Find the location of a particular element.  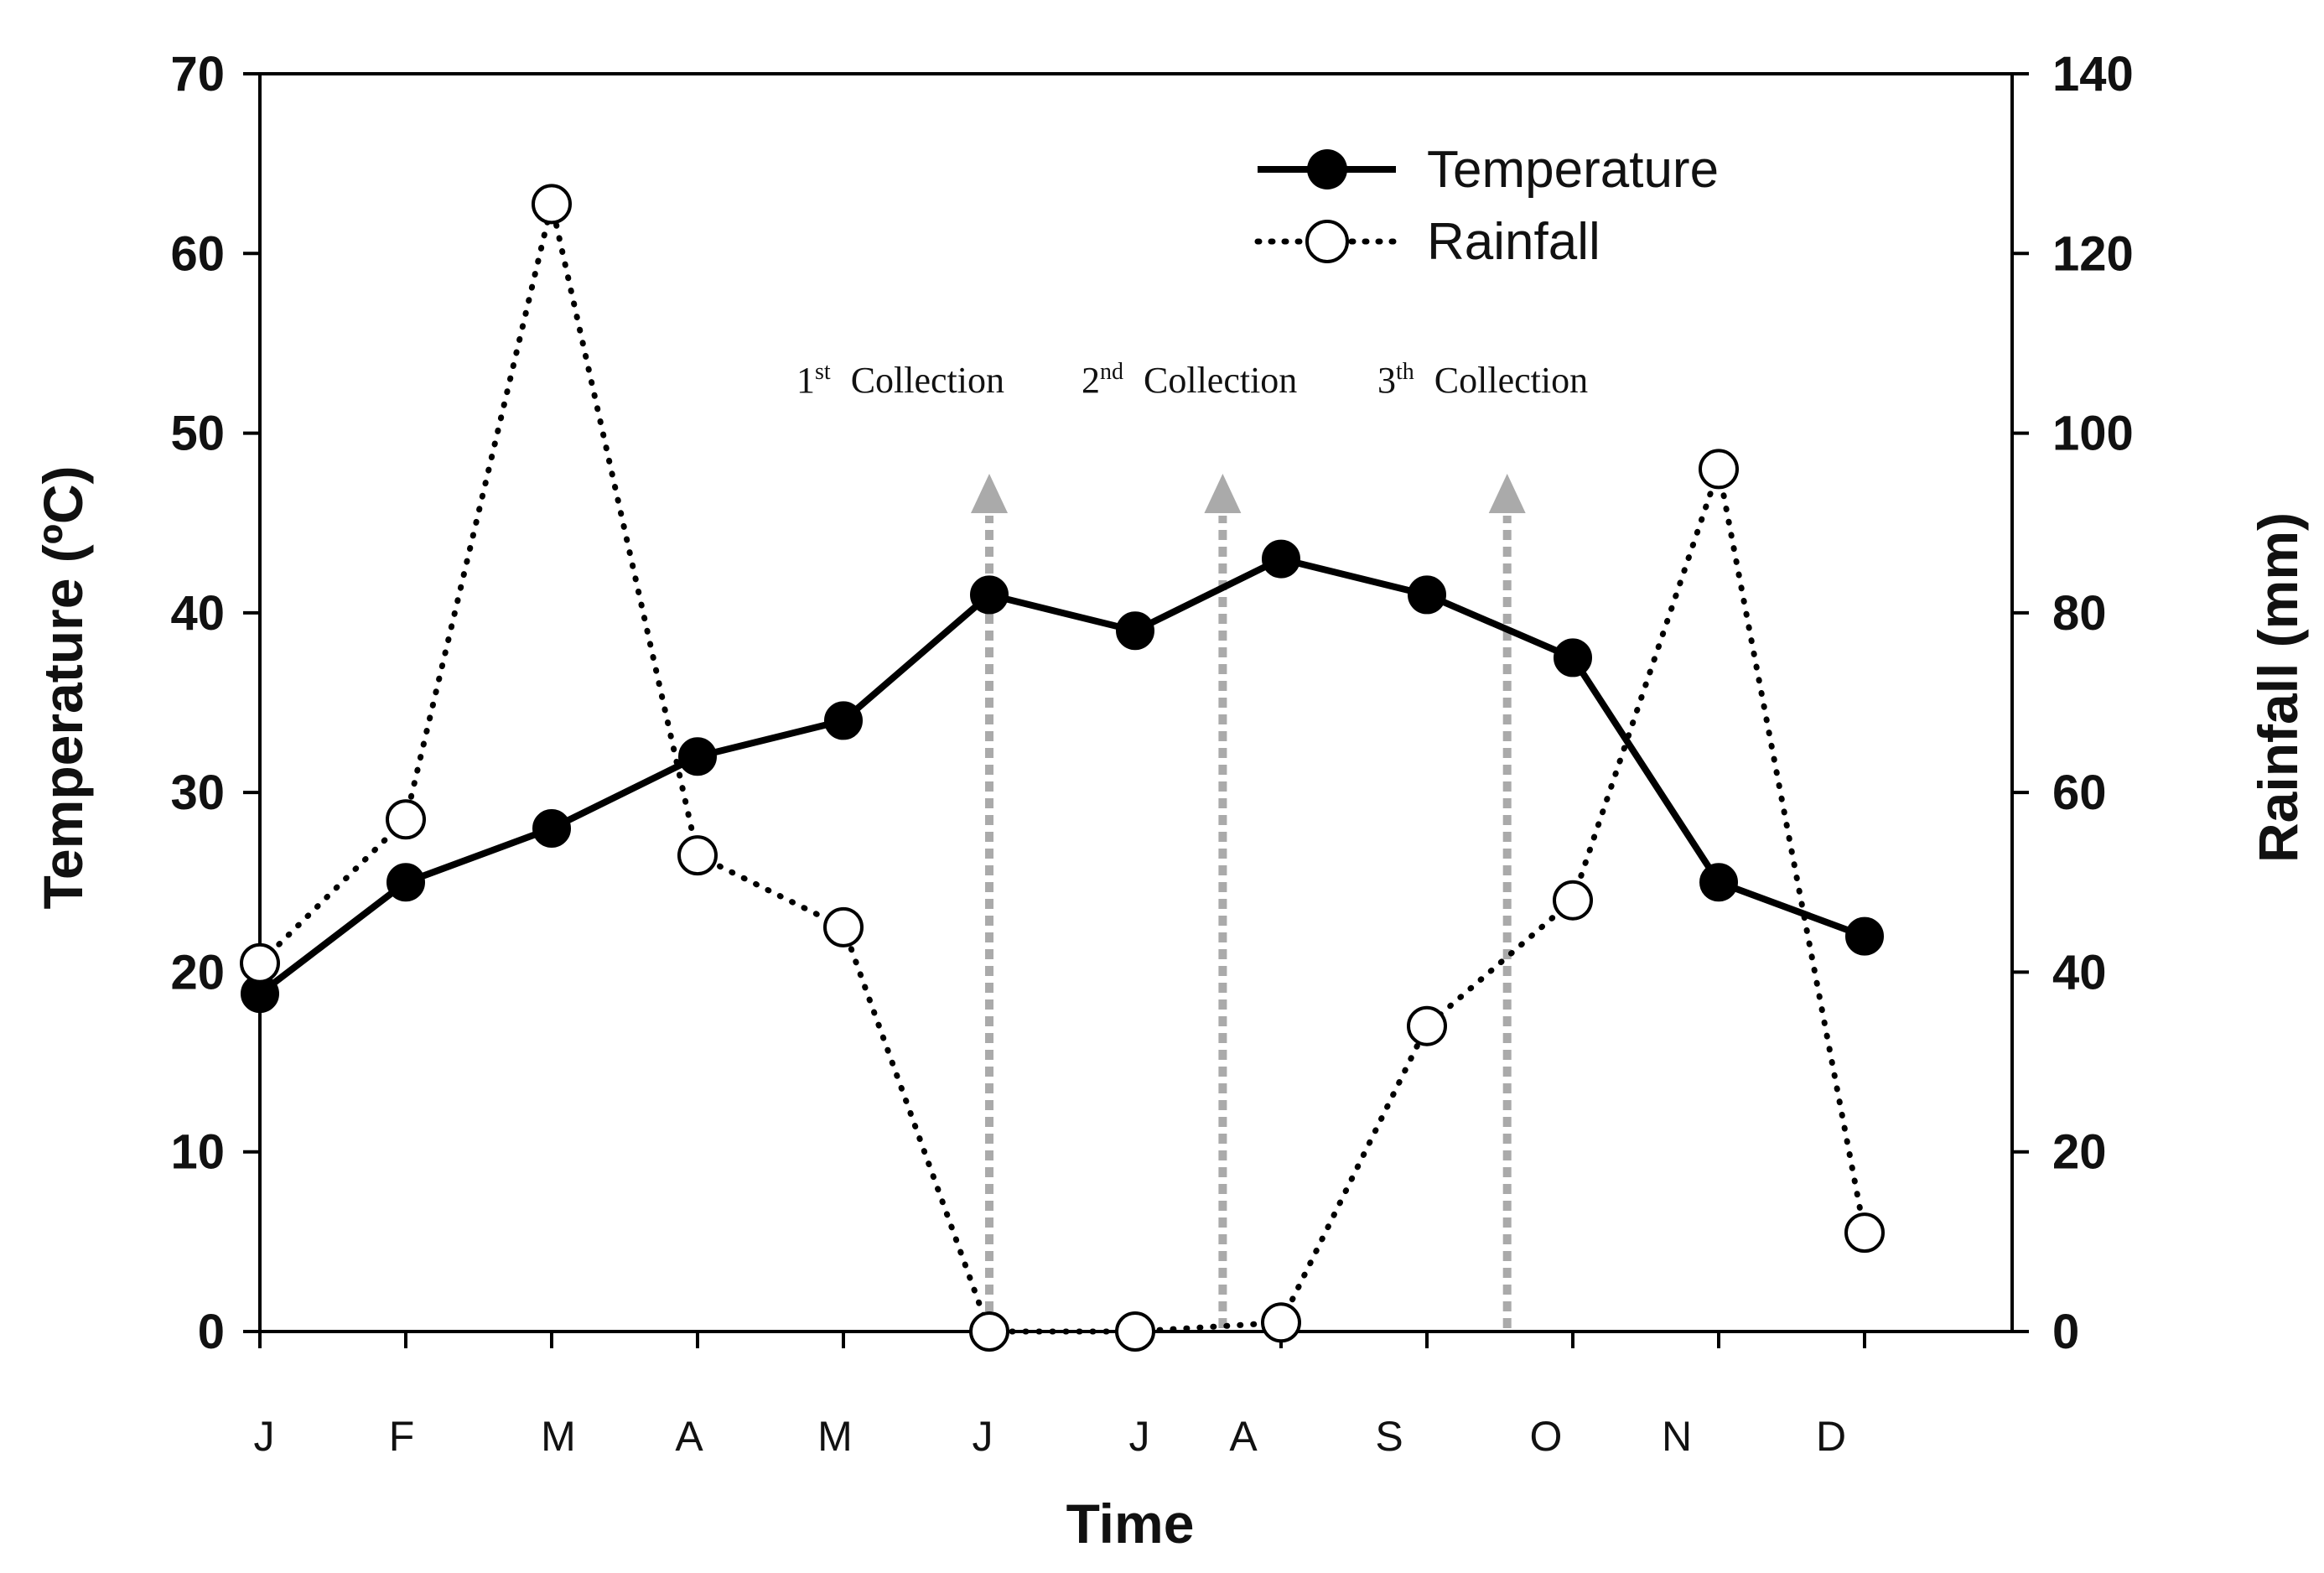

legend-rainfall-marker is located at coordinates (1327, 241).